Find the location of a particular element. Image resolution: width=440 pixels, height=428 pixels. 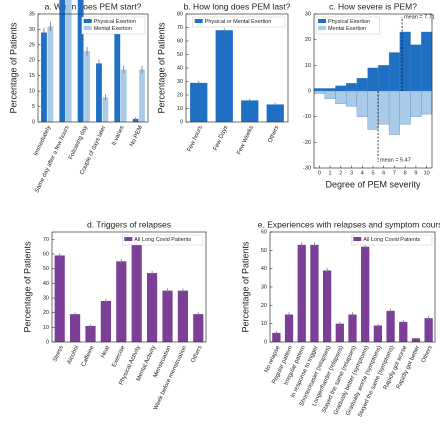

x-tick-label: Following day is located at coordinates (78, 143).